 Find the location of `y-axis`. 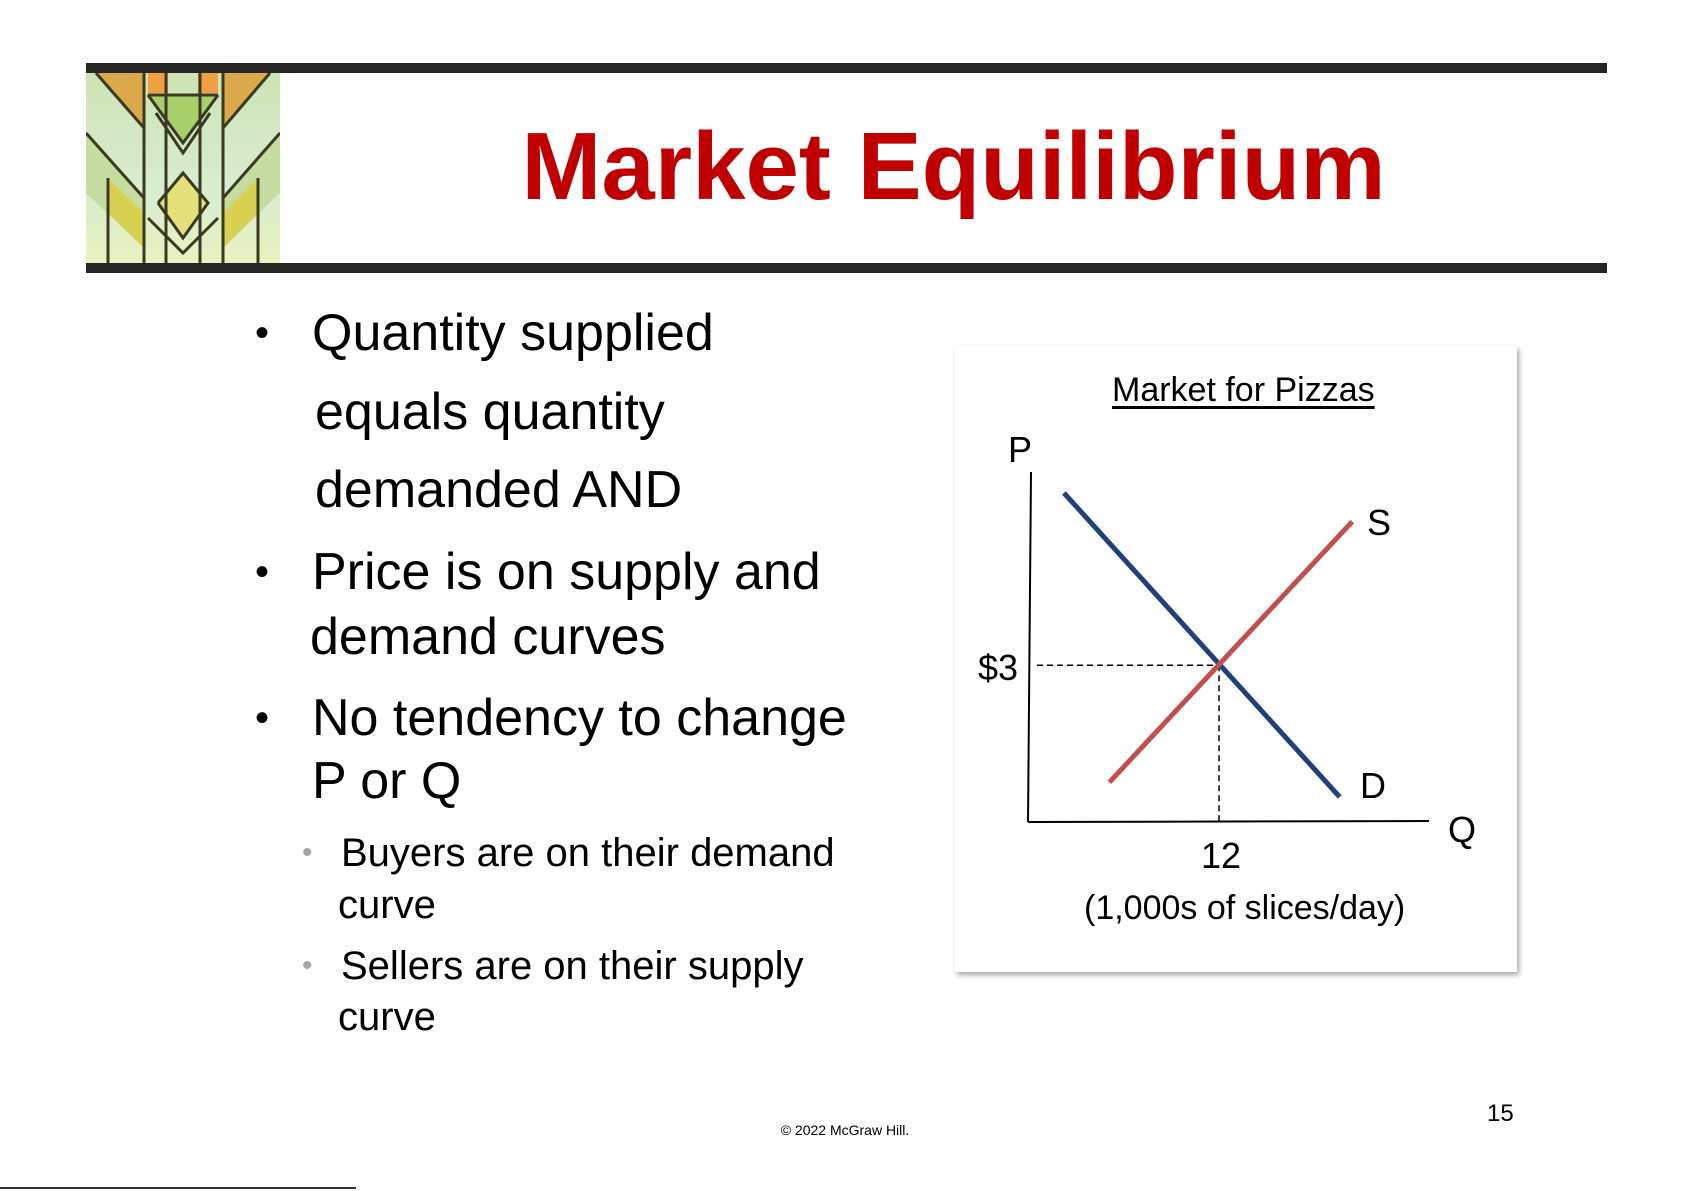

y-axis is located at coordinates (1029, 647).